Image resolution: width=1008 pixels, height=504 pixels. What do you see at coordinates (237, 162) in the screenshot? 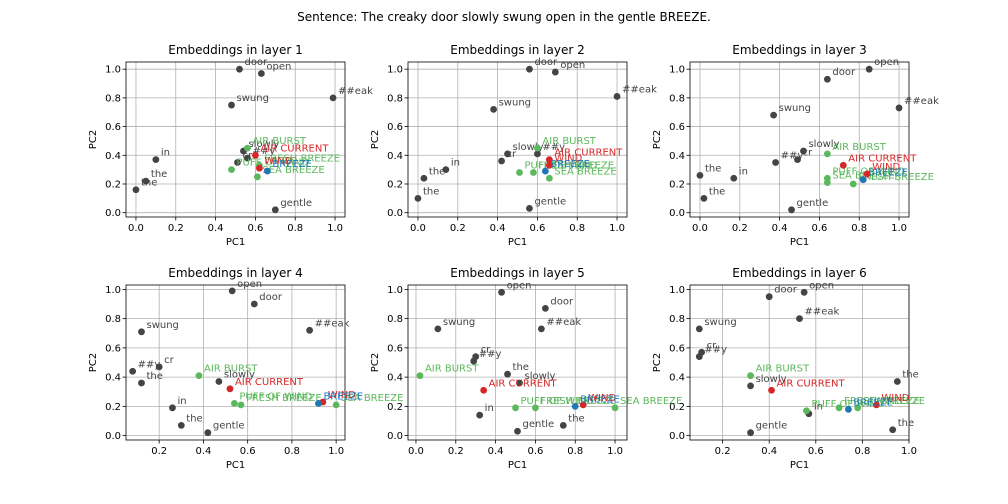
I see `point-cr` at bounding box center [237, 162].